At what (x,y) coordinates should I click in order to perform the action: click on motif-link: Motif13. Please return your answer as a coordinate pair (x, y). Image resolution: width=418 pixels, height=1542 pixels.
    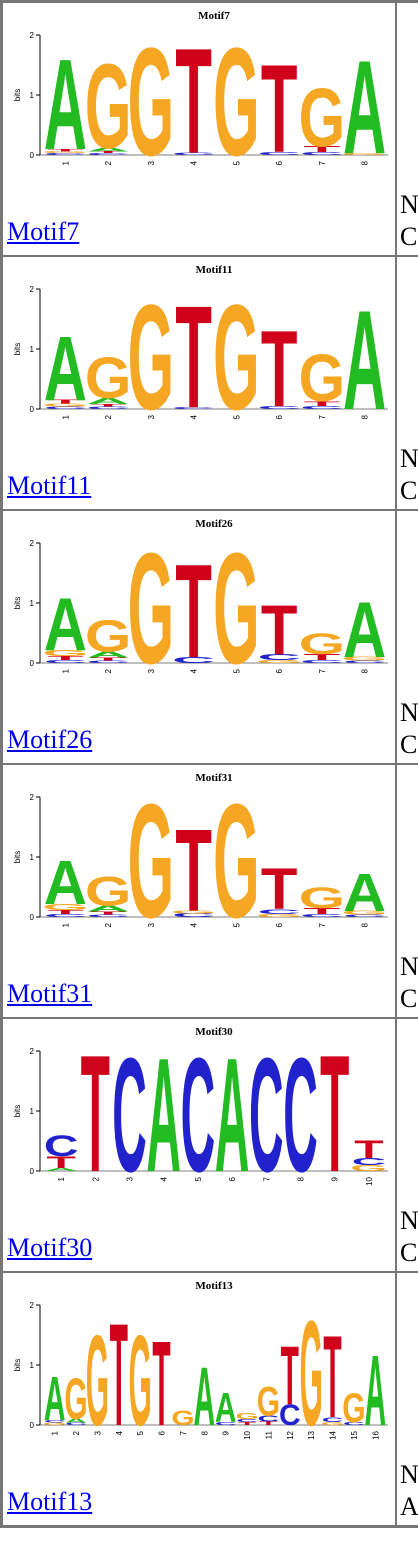
    Looking at the image, I should click on (50, 1501).